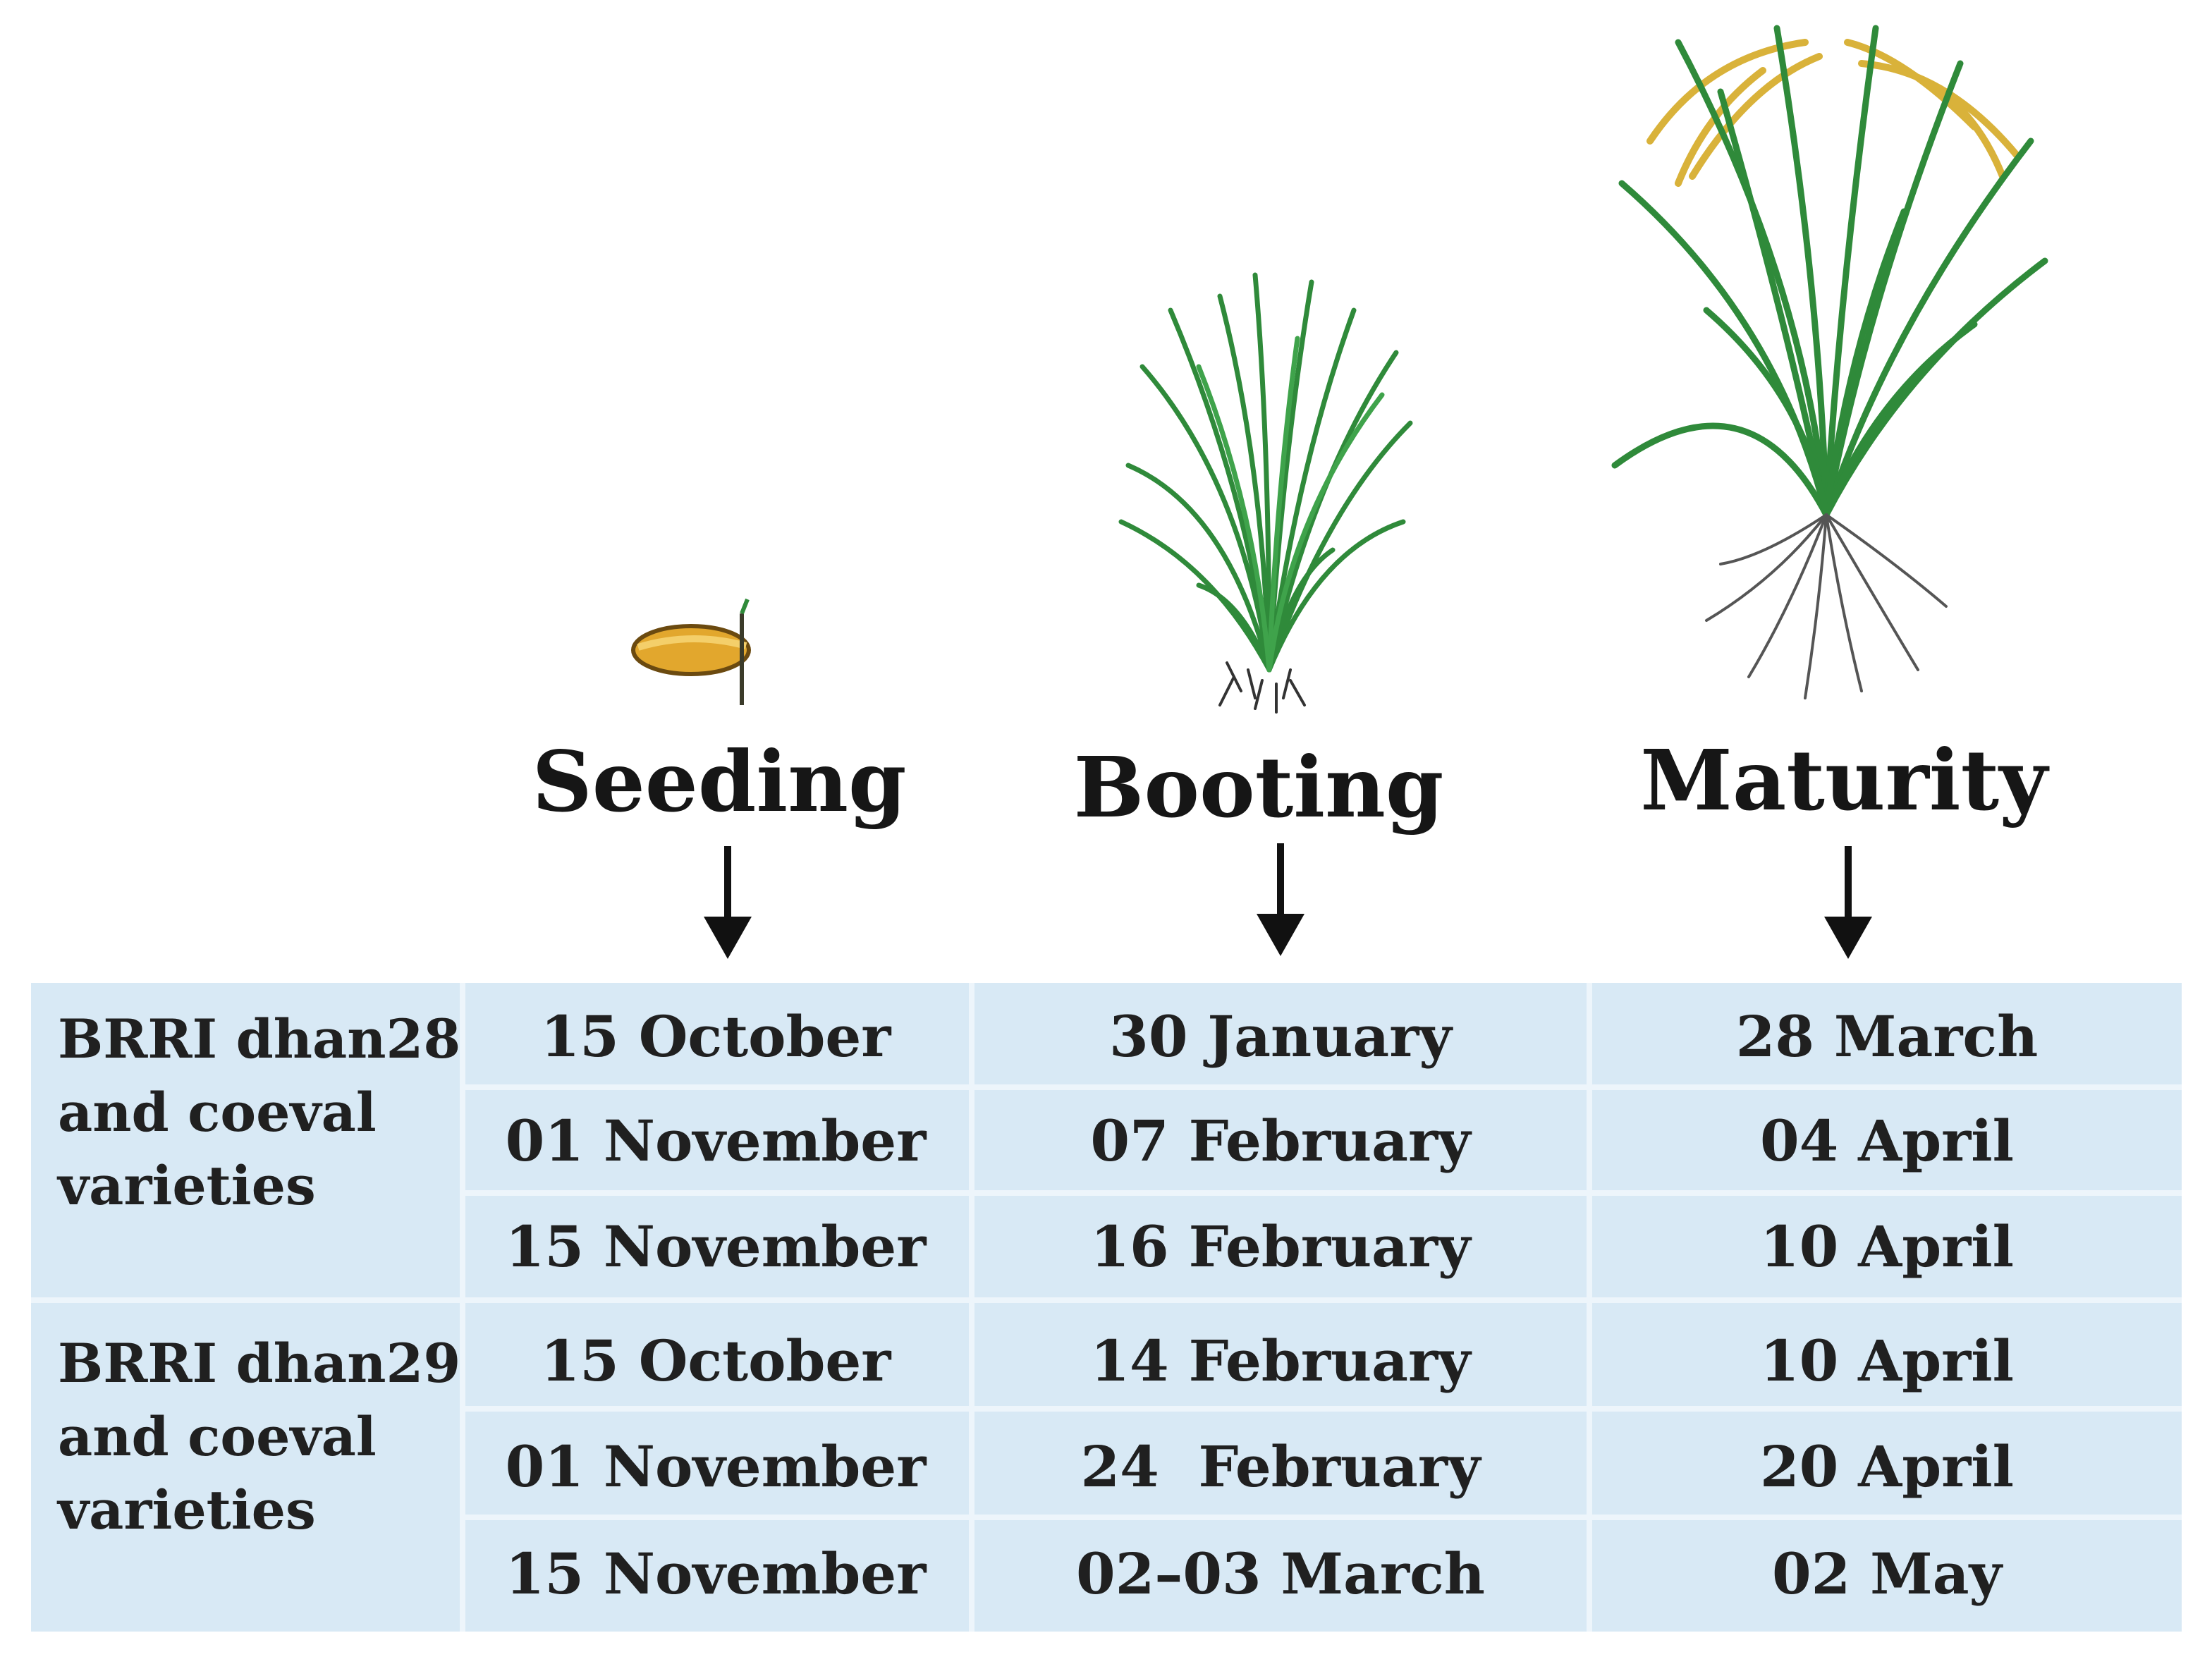 Image resolution: width=2212 pixels, height=1664 pixels. I want to click on group-label-dhan28: BRRI dhan28 and coeval varieties, so click(266, 1113).